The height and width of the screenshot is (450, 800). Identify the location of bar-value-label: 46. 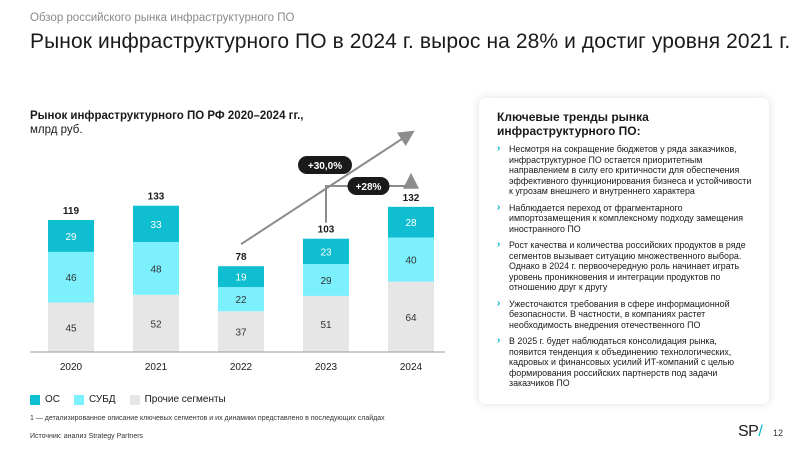
(71, 278).